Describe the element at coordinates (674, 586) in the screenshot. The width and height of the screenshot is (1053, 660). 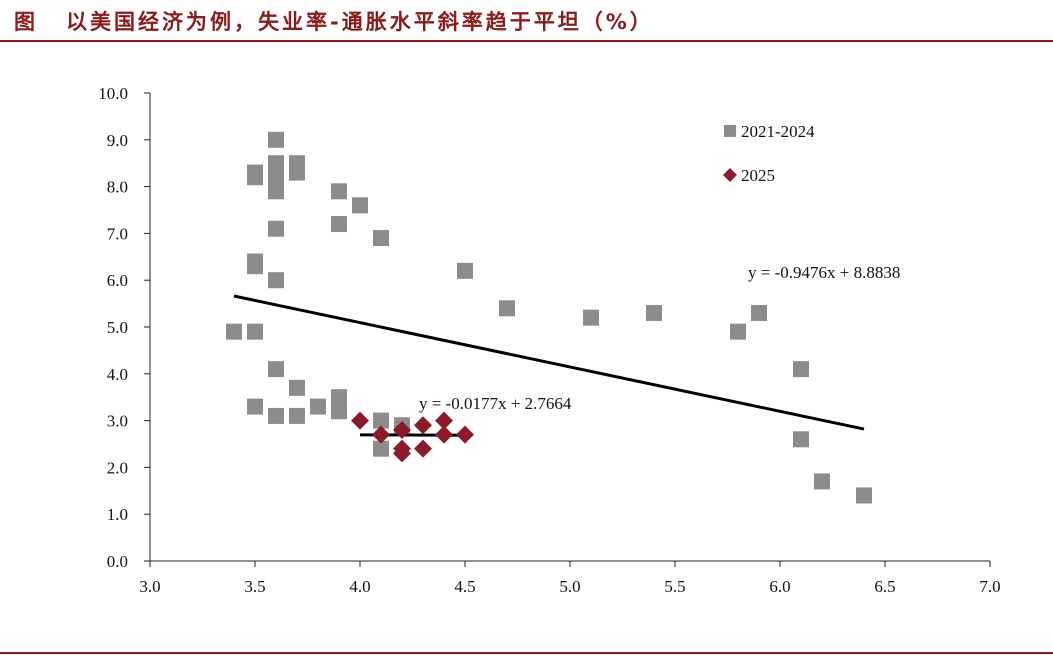
I see `x-tick-label: 5.5` at that location.